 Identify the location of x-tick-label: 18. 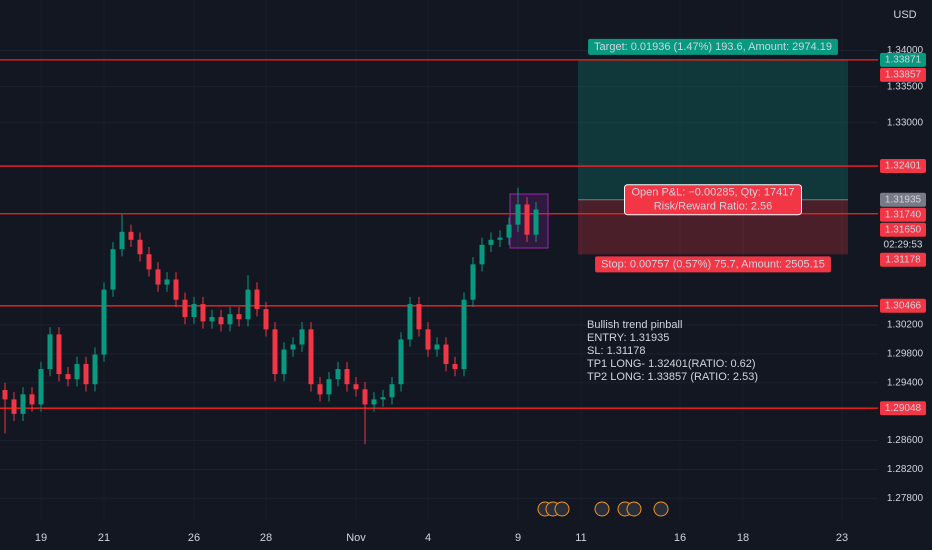
(743, 538).